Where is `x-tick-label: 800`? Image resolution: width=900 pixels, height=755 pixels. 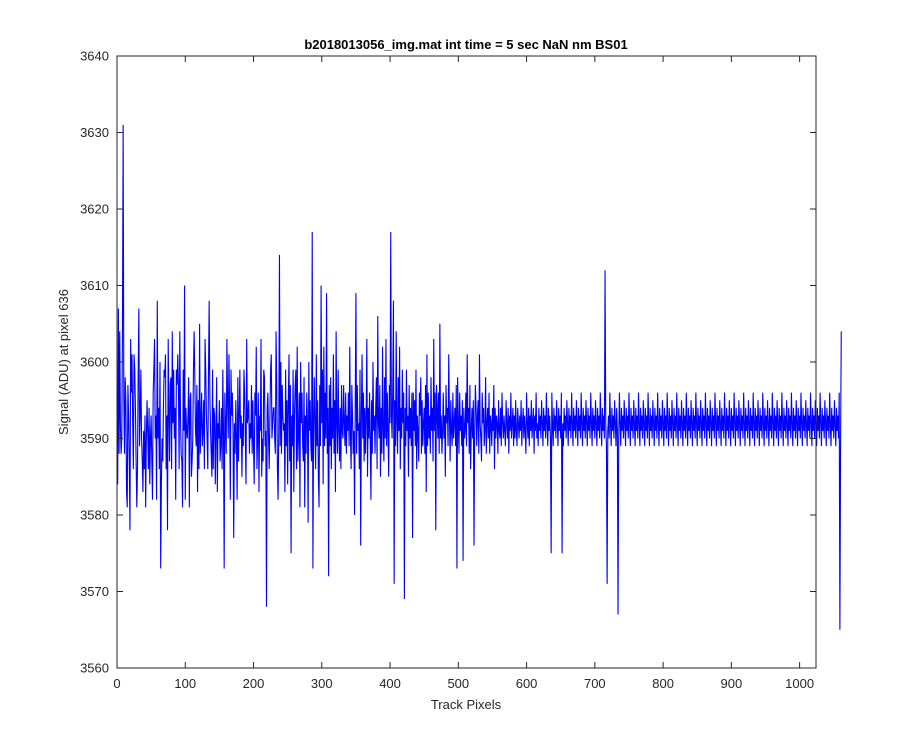 x-tick-label: 800 is located at coordinates (663, 683).